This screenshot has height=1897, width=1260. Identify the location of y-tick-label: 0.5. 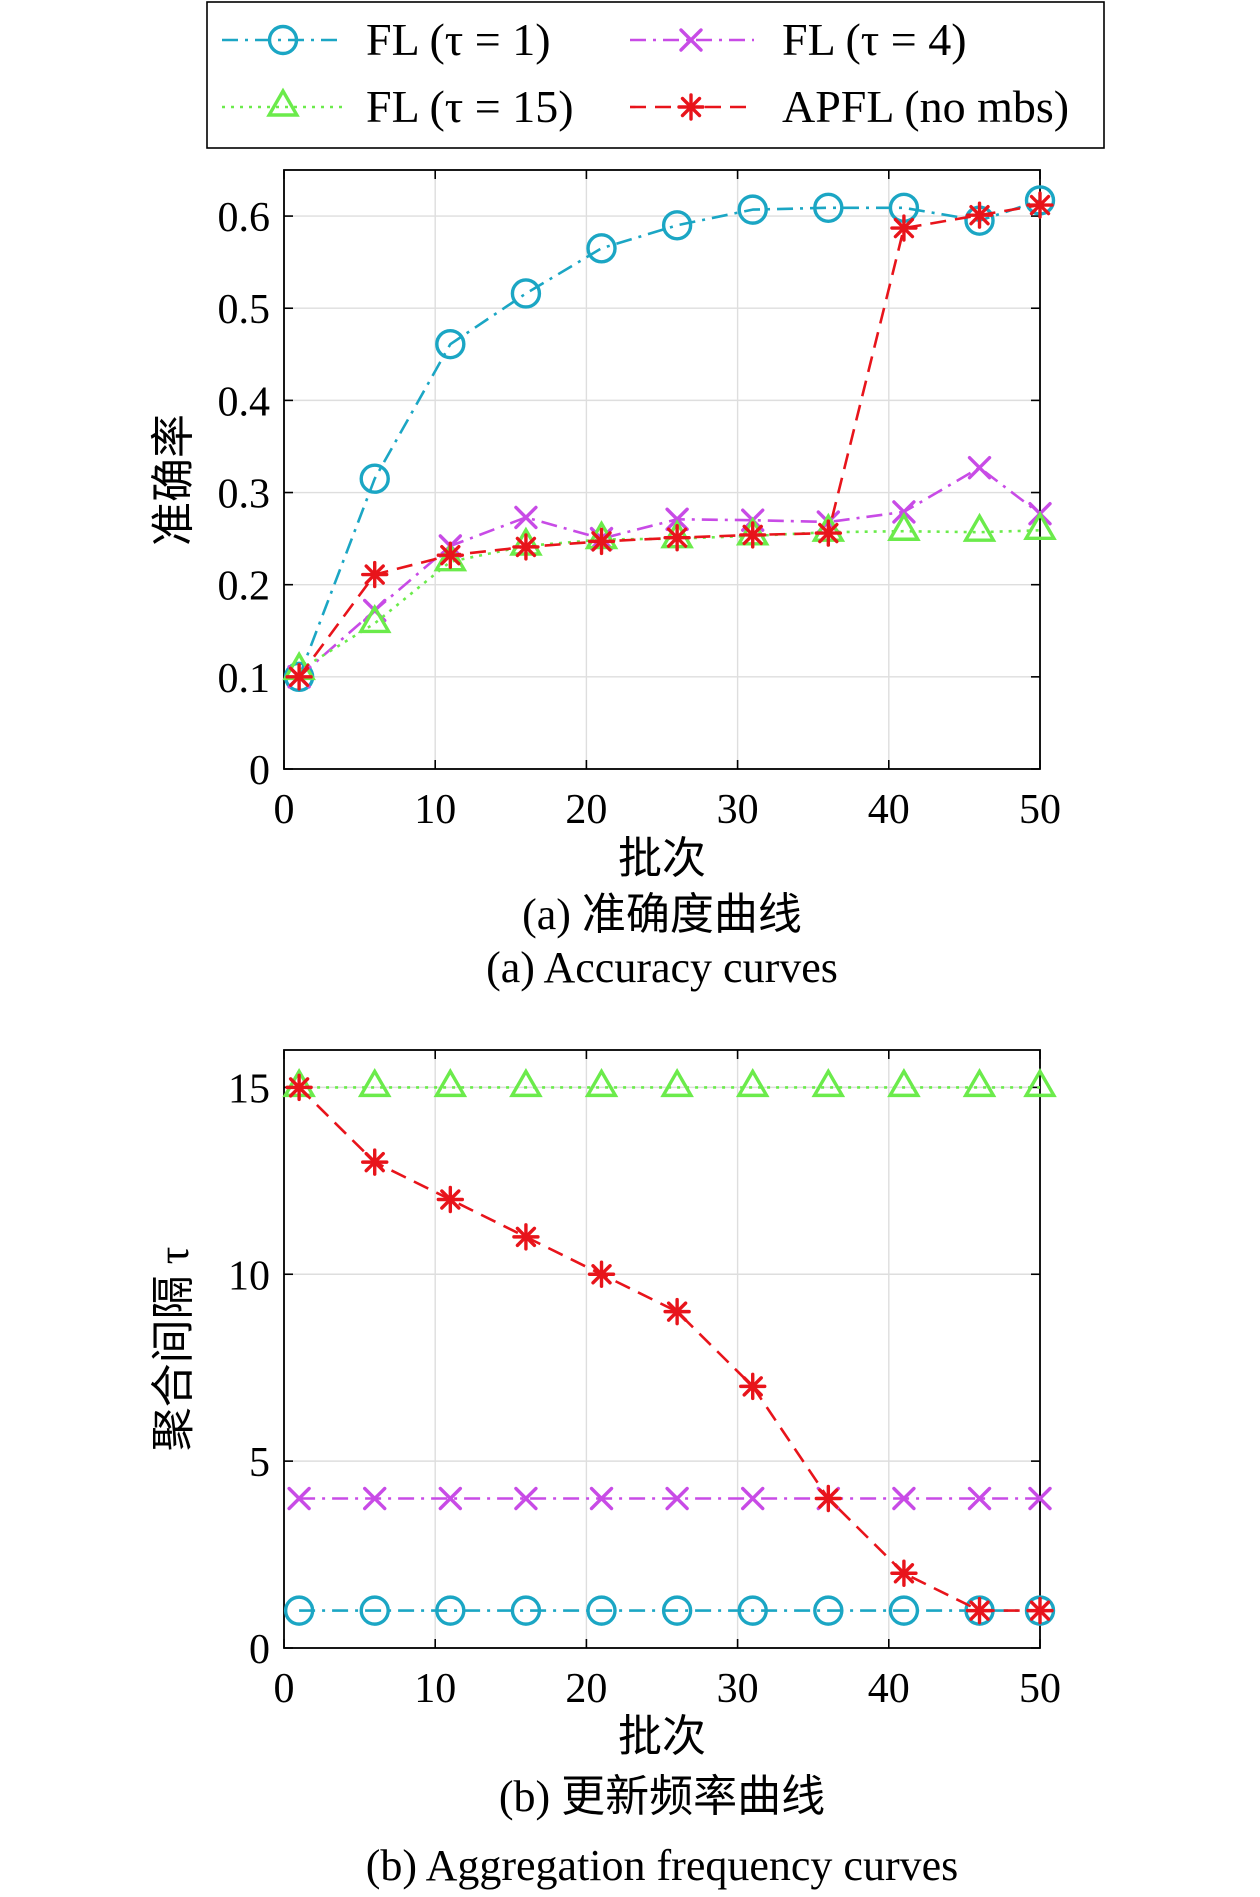
(244, 310).